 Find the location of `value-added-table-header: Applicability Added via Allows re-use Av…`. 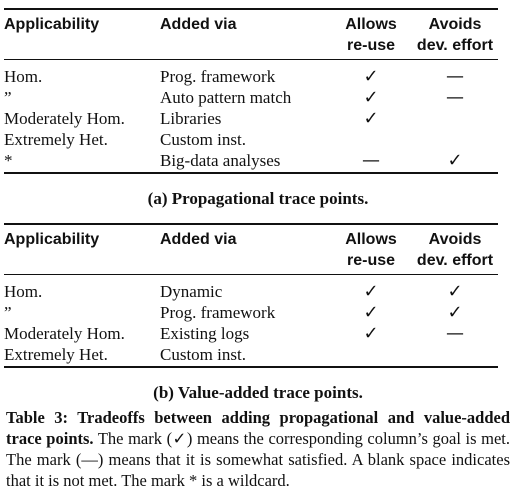

value-added-table-header: Applicability Added via Allows re-use Av… is located at coordinates (251, 249).